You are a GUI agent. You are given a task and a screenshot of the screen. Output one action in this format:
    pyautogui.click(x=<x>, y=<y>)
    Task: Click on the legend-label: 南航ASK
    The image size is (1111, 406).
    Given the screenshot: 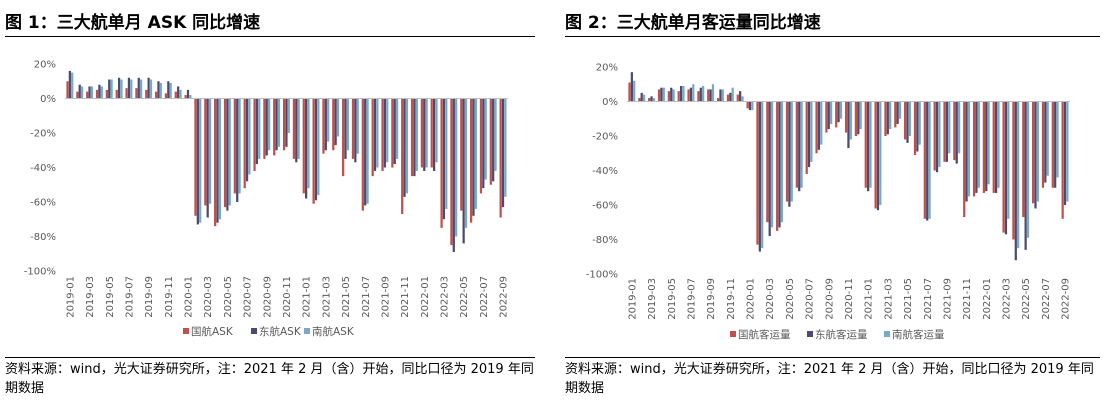 What is the action you would take?
    pyautogui.click(x=333, y=331)
    